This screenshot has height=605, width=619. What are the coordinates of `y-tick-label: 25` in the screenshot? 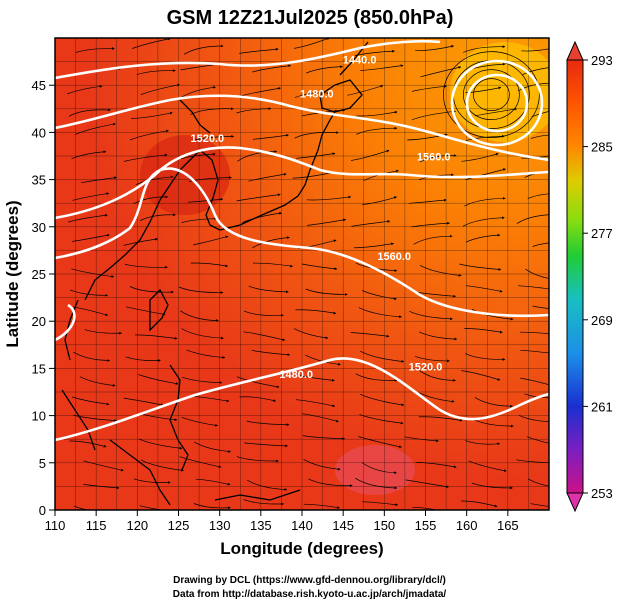 It's located at (39, 274).